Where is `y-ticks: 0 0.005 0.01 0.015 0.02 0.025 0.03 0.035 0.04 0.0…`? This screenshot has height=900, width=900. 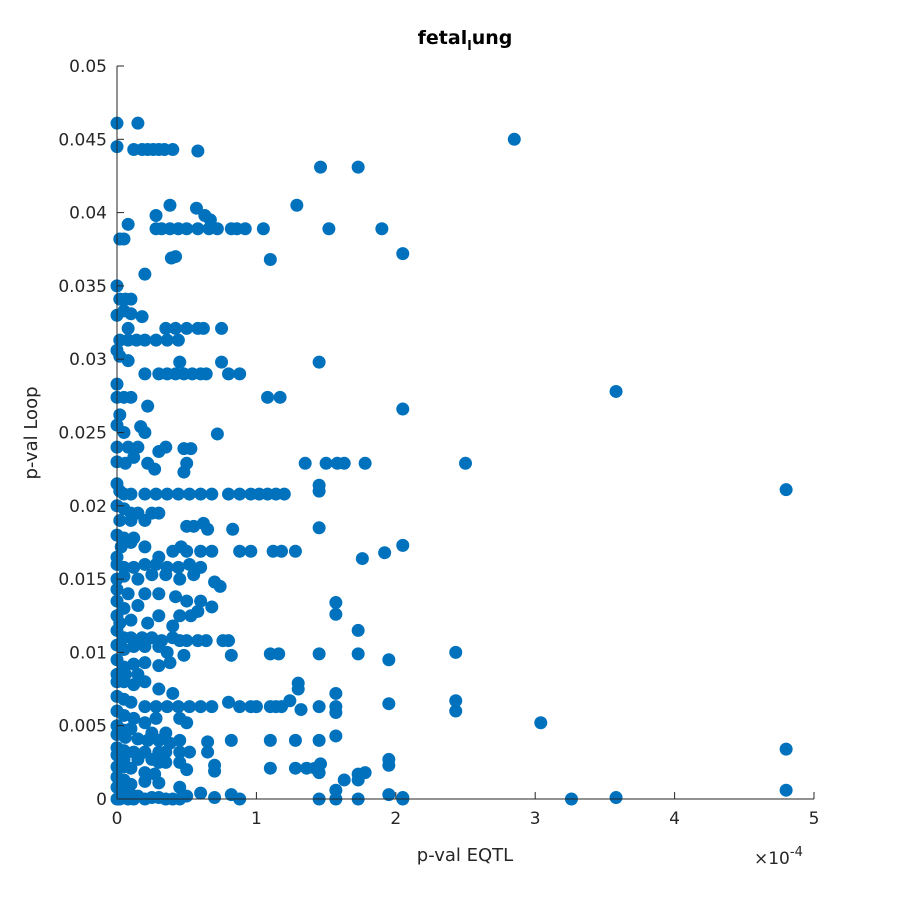 y-ticks: 0 0.005 0.01 0.015 0.02 0.025 0.03 0.035 0.04 0.0… is located at coordinates (91, 433).